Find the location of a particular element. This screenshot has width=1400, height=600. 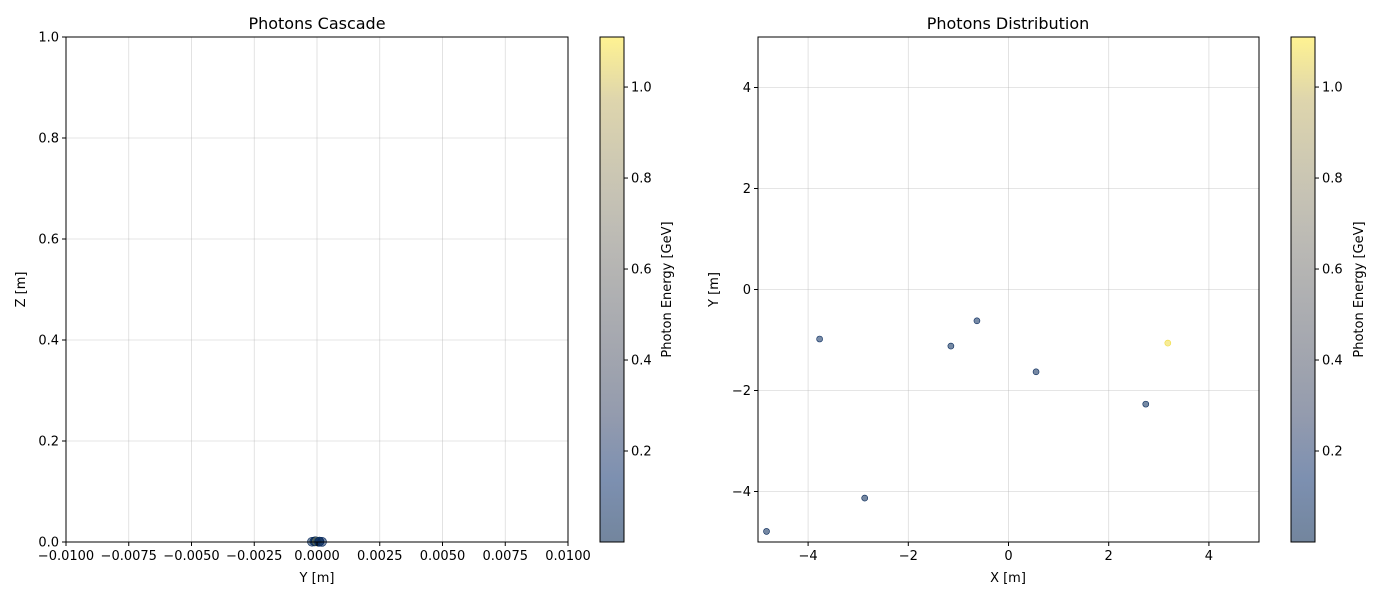

y-axis-label: Z [m] is located at coordinates (21, 290).